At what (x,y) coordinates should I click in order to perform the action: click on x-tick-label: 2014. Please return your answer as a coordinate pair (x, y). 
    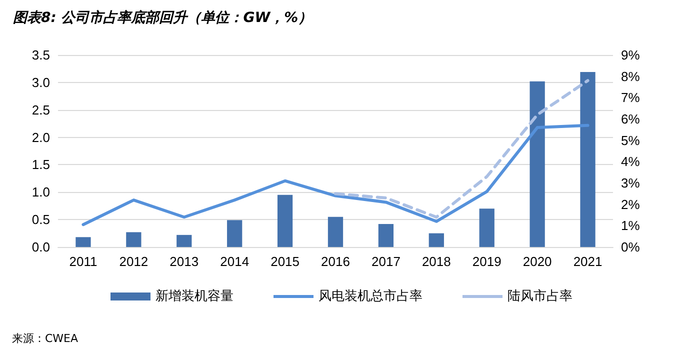
    Looking at the image, I should click on (235, 261).